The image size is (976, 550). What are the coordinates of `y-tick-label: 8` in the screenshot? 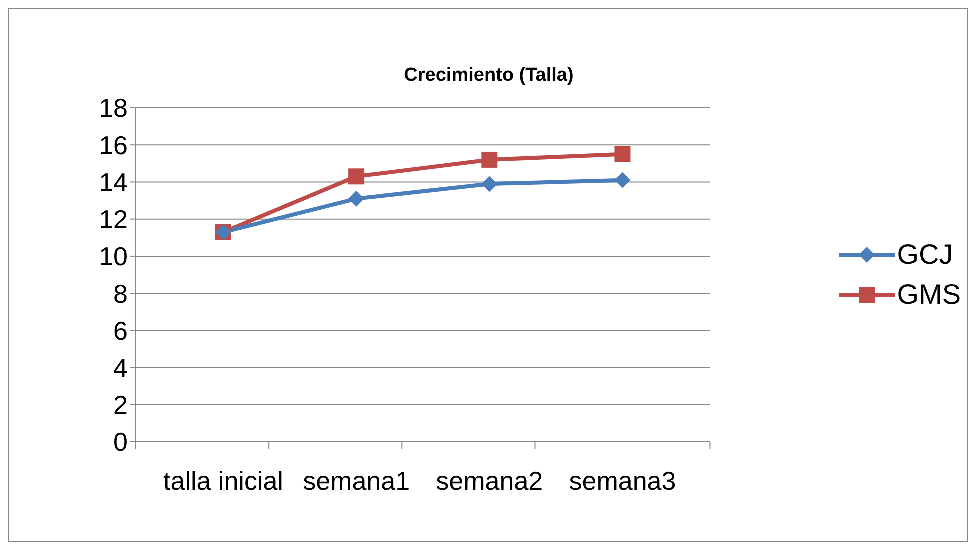 It's located at (121, 293).